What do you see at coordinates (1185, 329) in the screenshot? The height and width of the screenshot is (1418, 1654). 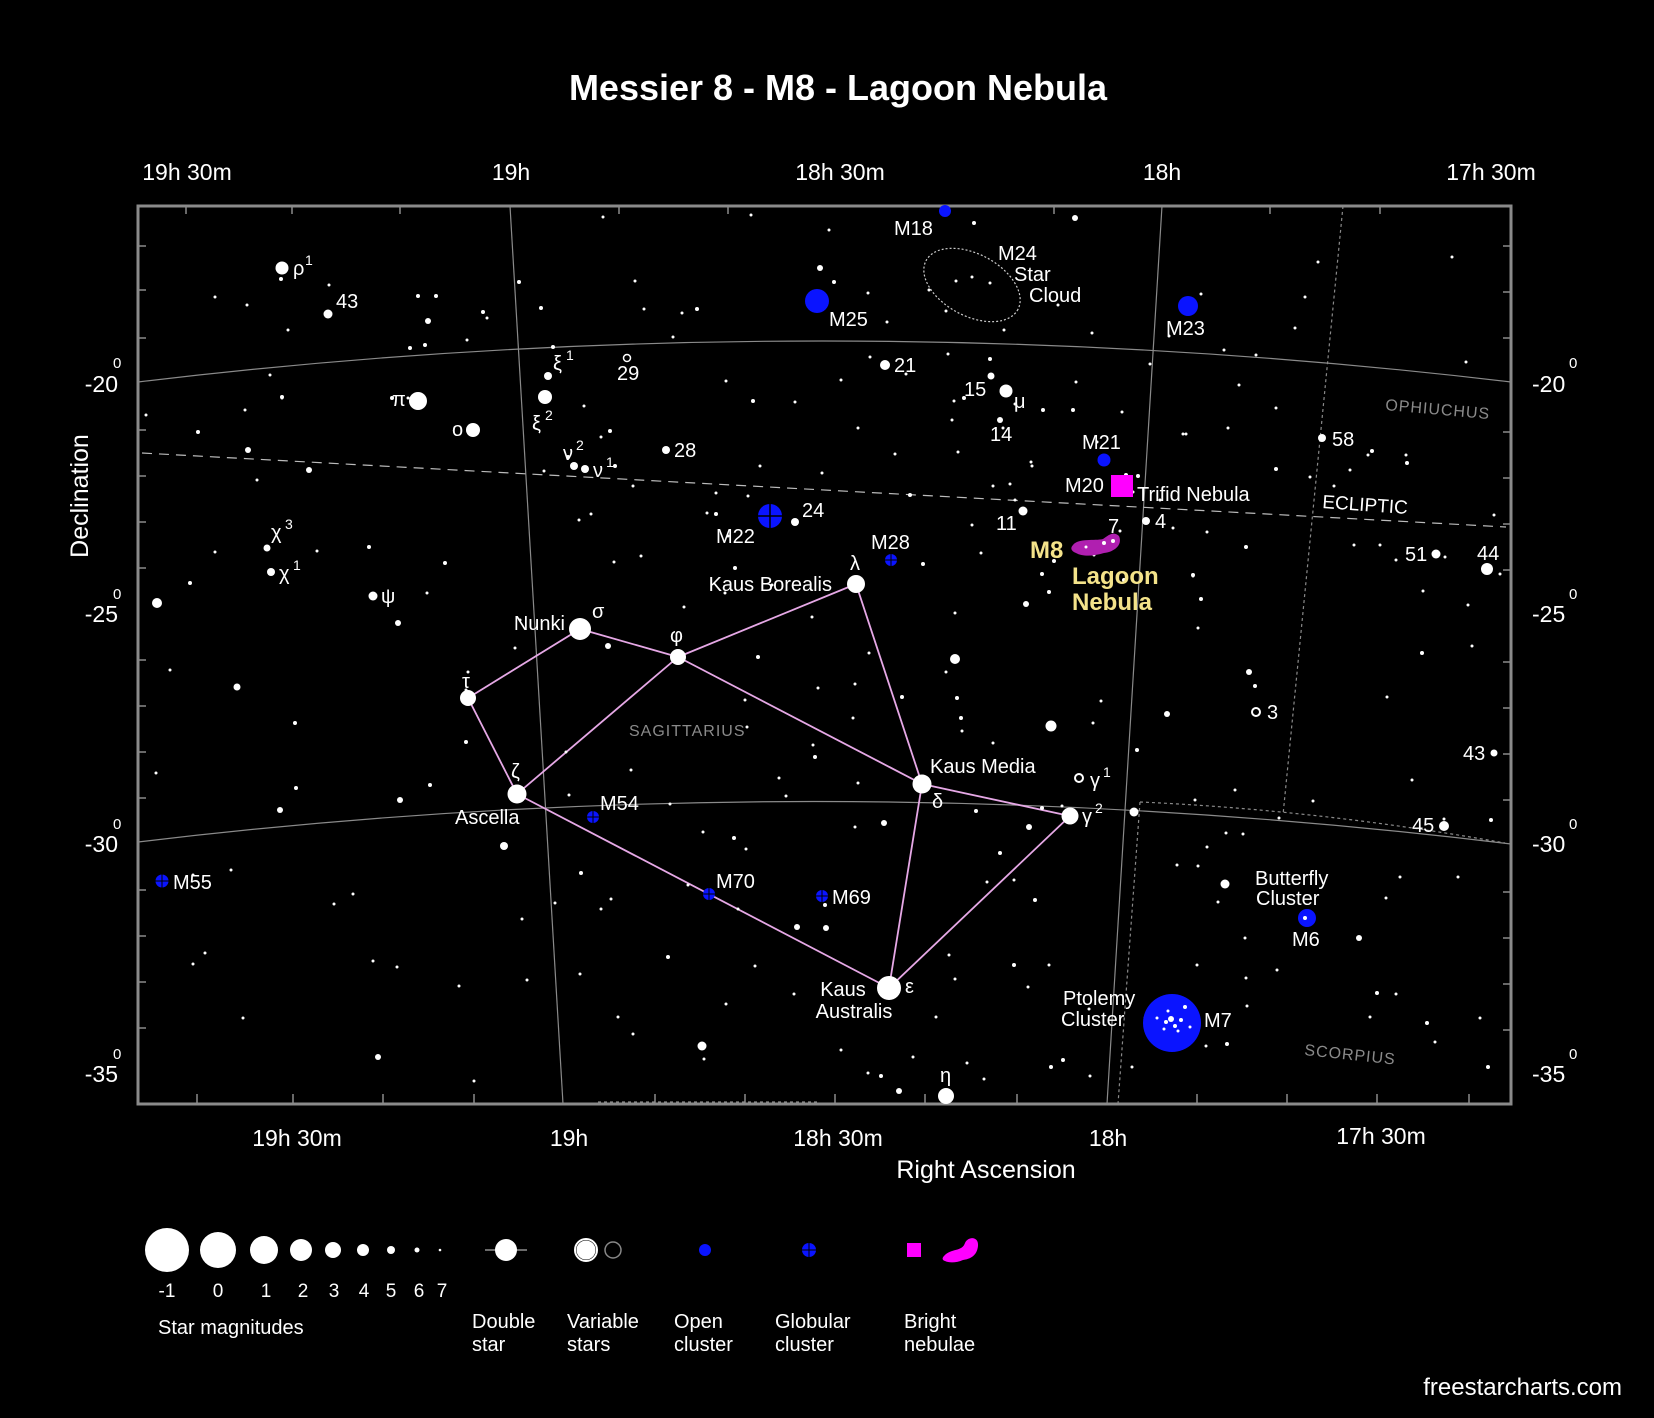 I see `label-m23: M23` at bounding box center [1185, 329].